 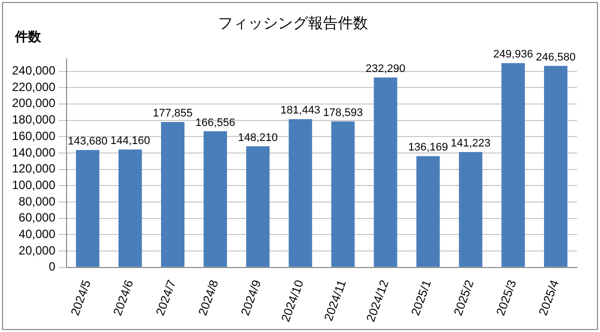 I want to click on data-label: 177,855, so click(x=172, y=114).